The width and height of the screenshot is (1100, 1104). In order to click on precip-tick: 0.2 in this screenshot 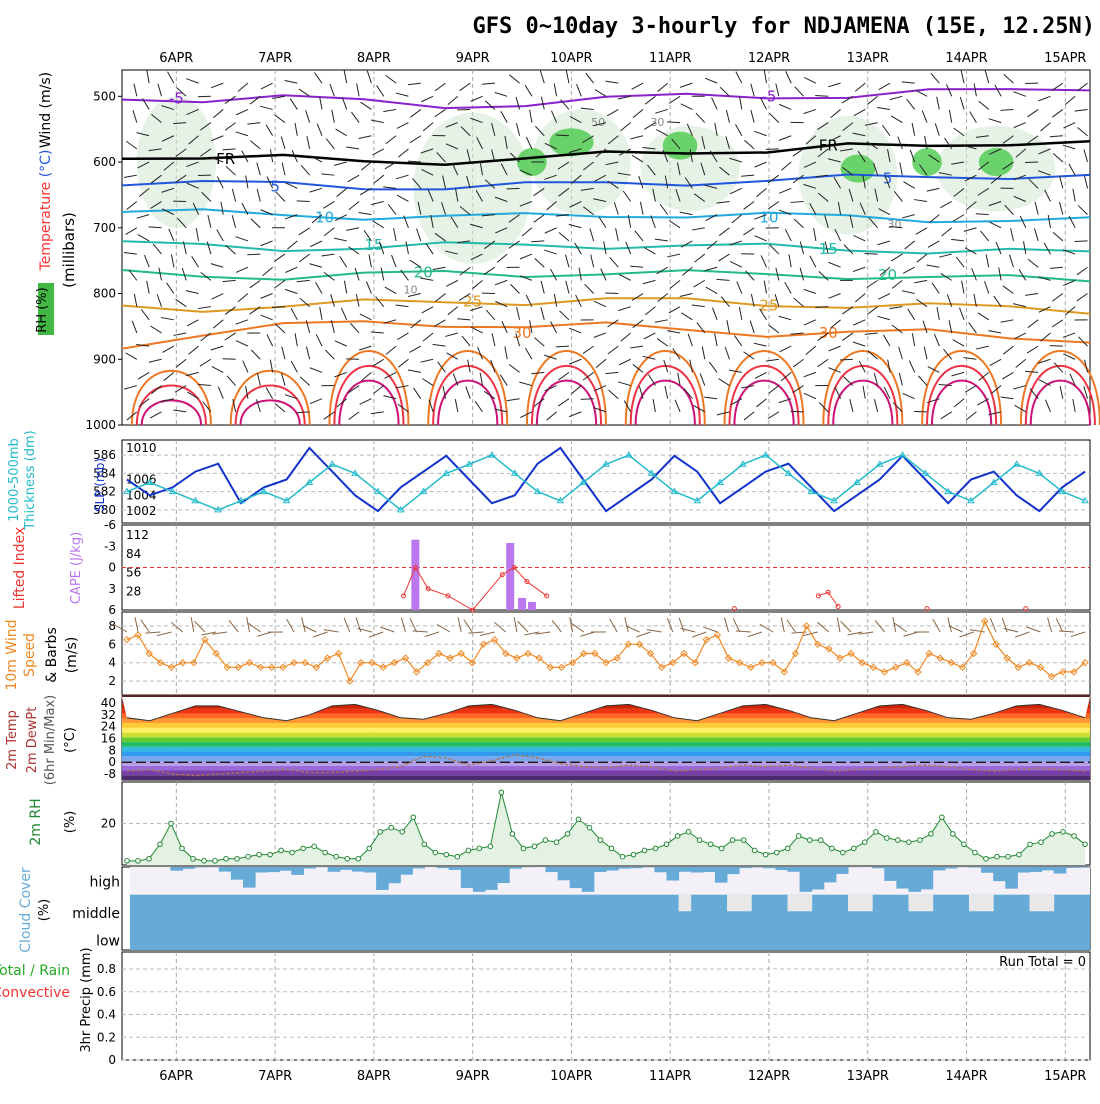, I will do `click(106, 1037)`.